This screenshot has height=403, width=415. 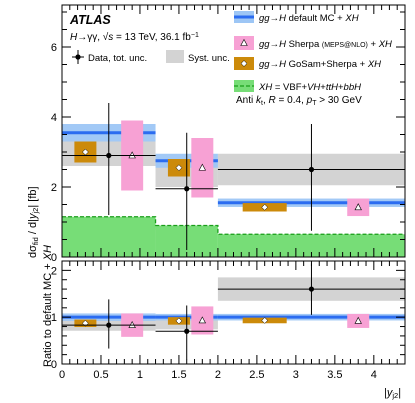 I want to click on xtick-label: 1, so click(x=140, y=375).